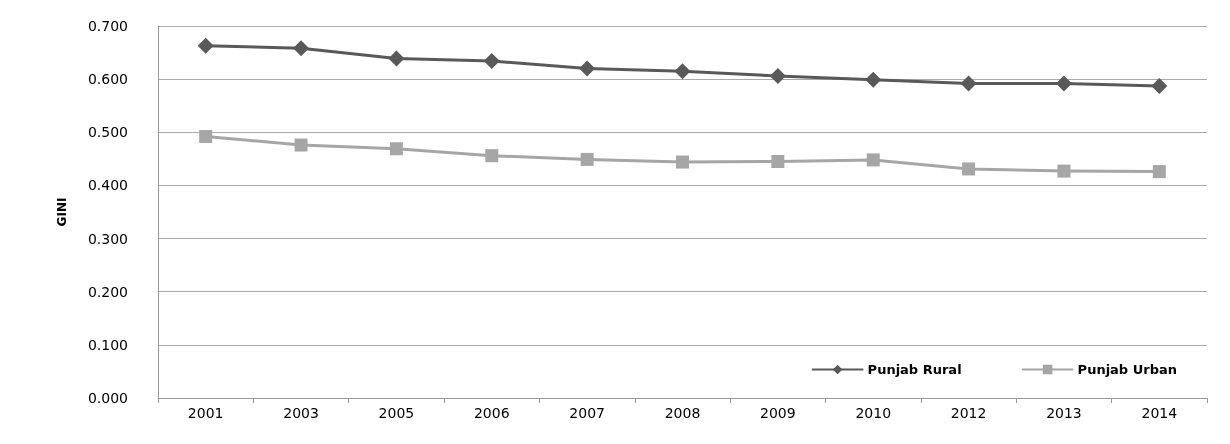  What do you see at coordinates (107, 291) in the screenshot?
I see `y-tick-label: 0.200` at bounding box center [107, 291].